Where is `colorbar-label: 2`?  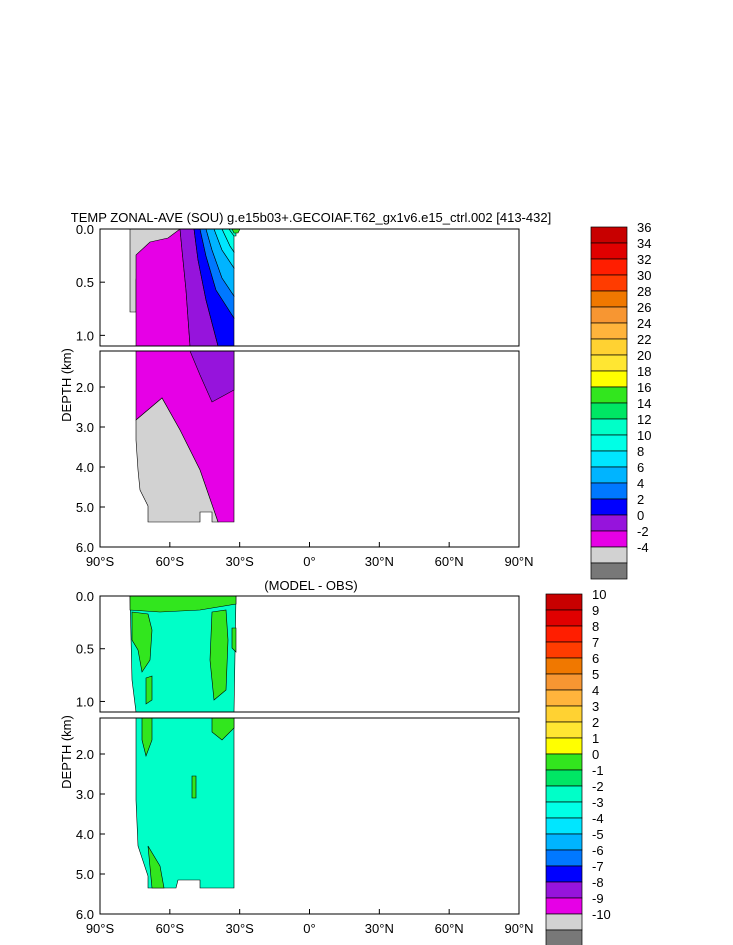 colorbar-label: 2 is located at coordinates (640, 499).